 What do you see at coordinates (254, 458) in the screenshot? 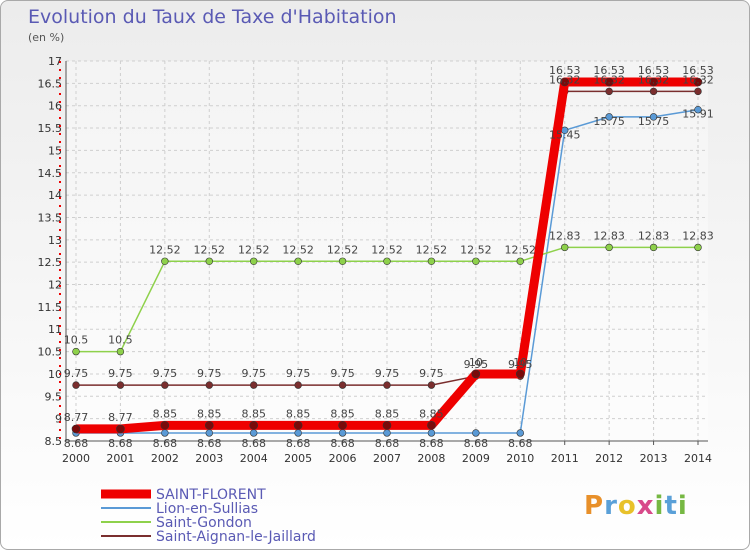
I see `x-tick-label: 2004` at bounding box center [254, 458].